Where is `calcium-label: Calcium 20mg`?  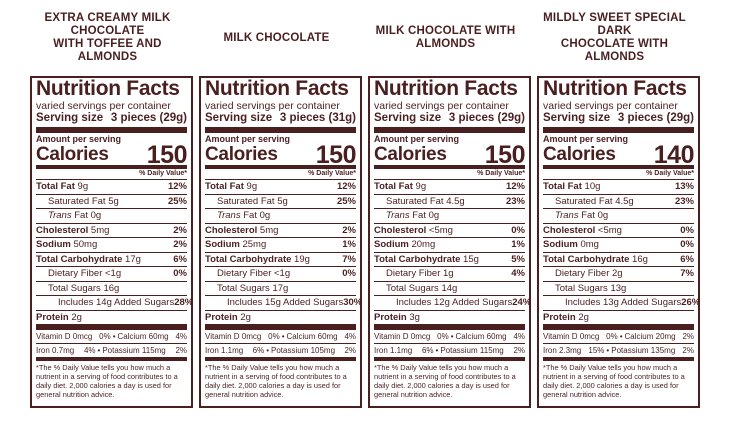
calcium-label: Calcium 20mg is located at coordinates (650, 336).